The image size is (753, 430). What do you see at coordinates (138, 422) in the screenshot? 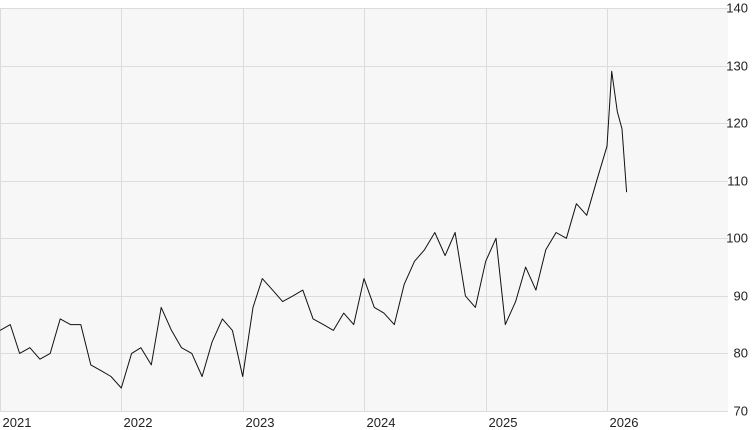
I see `x-tick-label: 2022` at bounding box center [138, 422].